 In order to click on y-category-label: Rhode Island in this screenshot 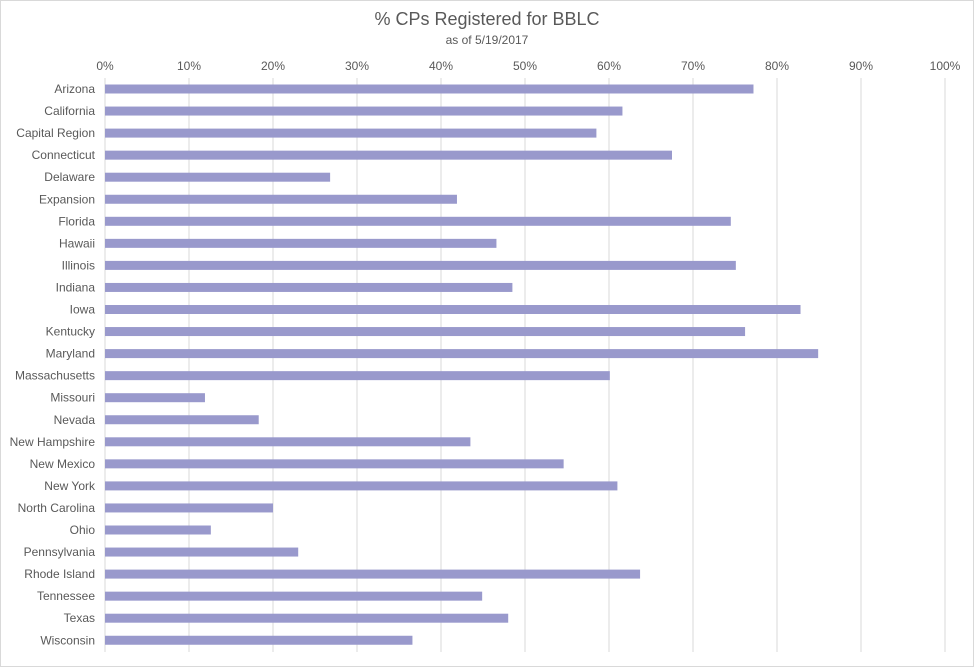, I will do `click(59, 574)`.